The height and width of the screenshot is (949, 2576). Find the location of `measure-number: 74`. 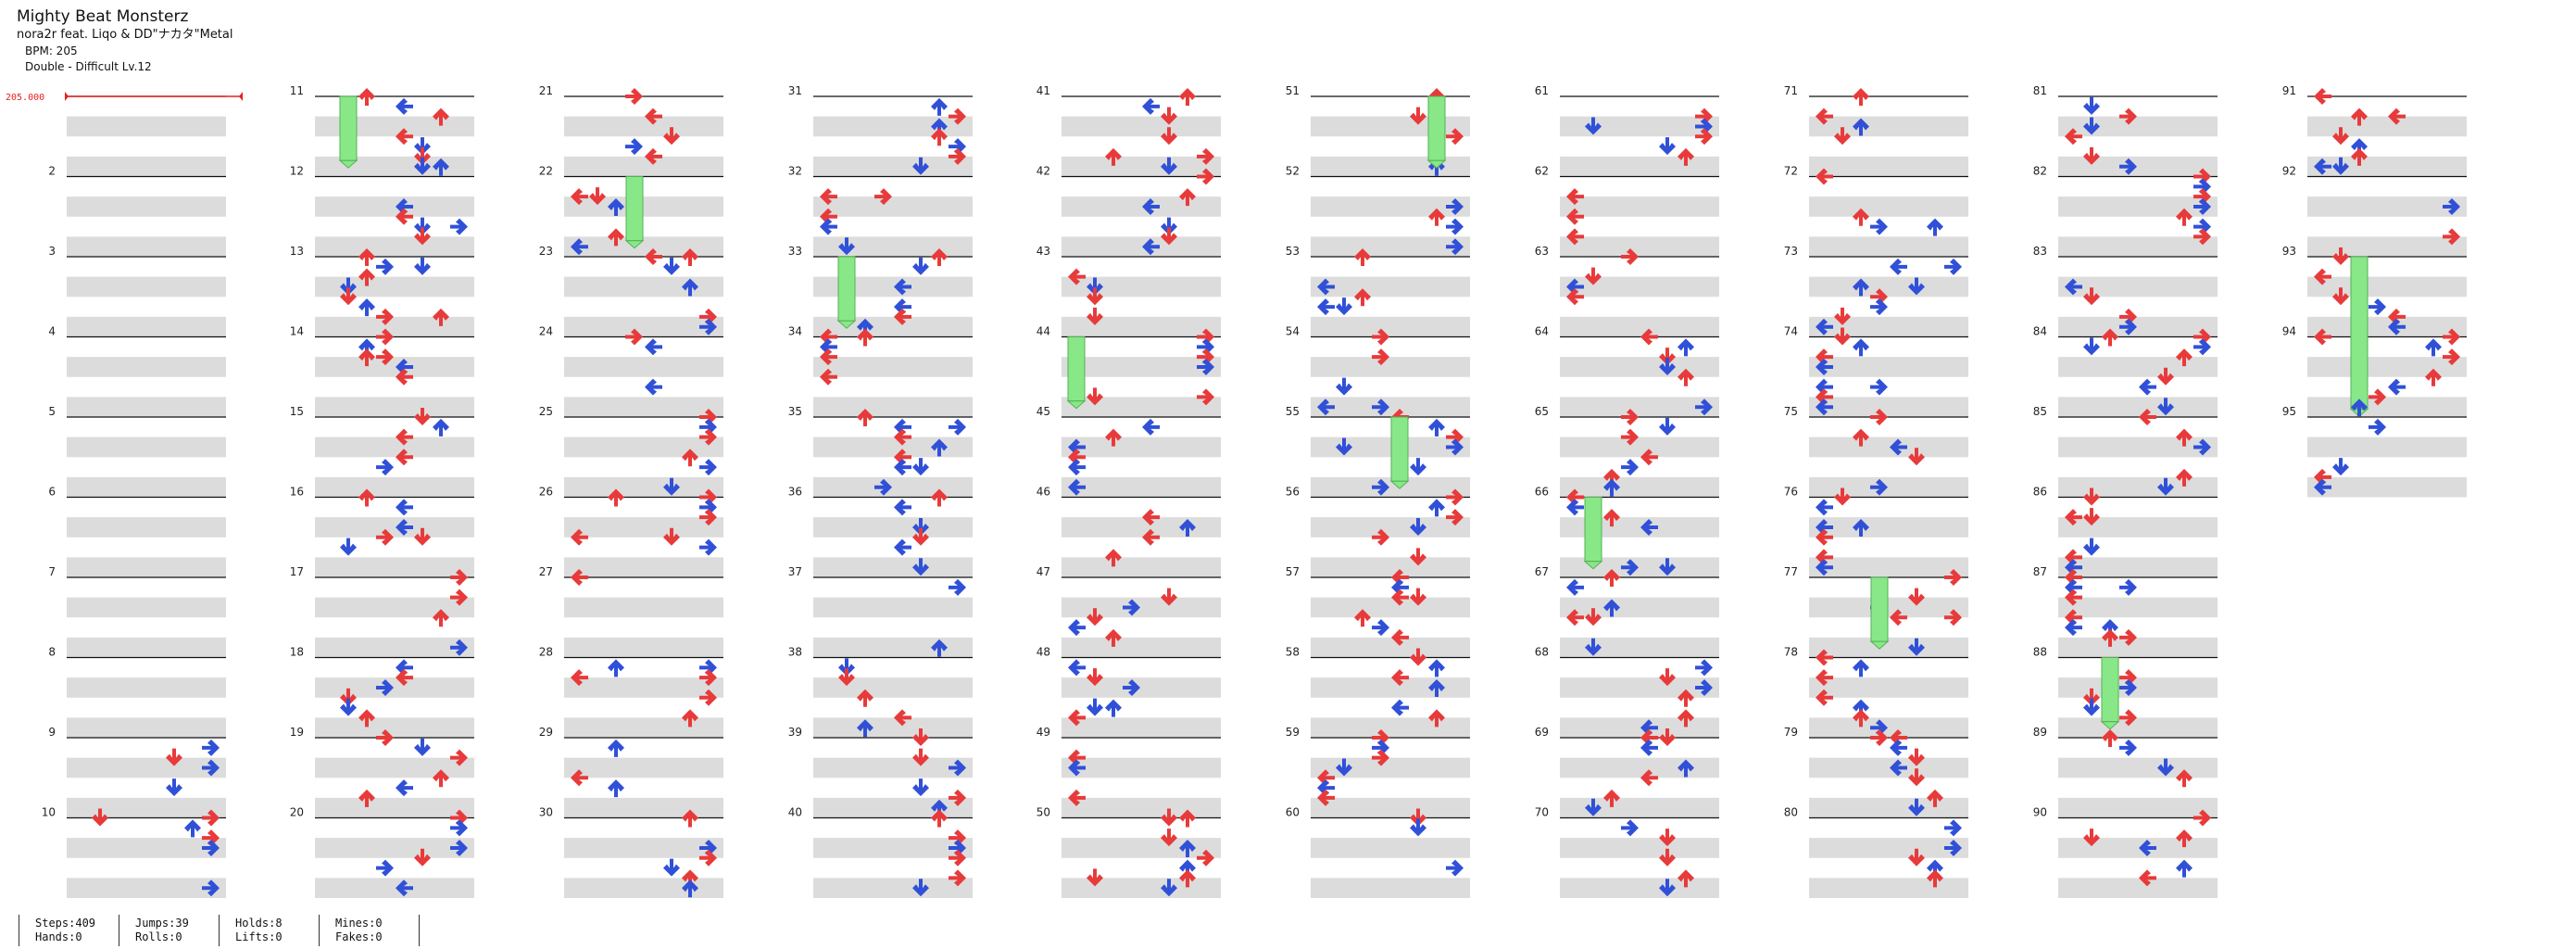

measure-number: 74 is located at coordinates (1791, 331).